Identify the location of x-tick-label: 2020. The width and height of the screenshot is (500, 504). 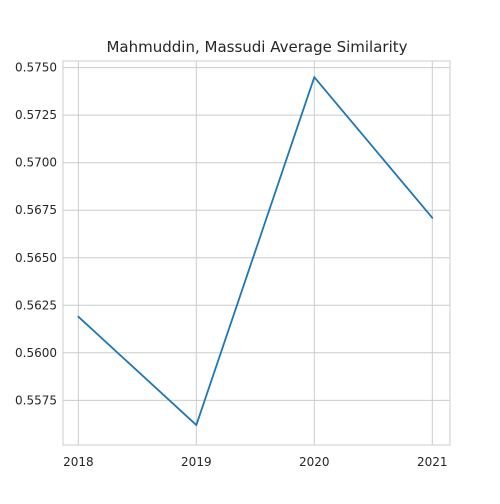
(314, 462).